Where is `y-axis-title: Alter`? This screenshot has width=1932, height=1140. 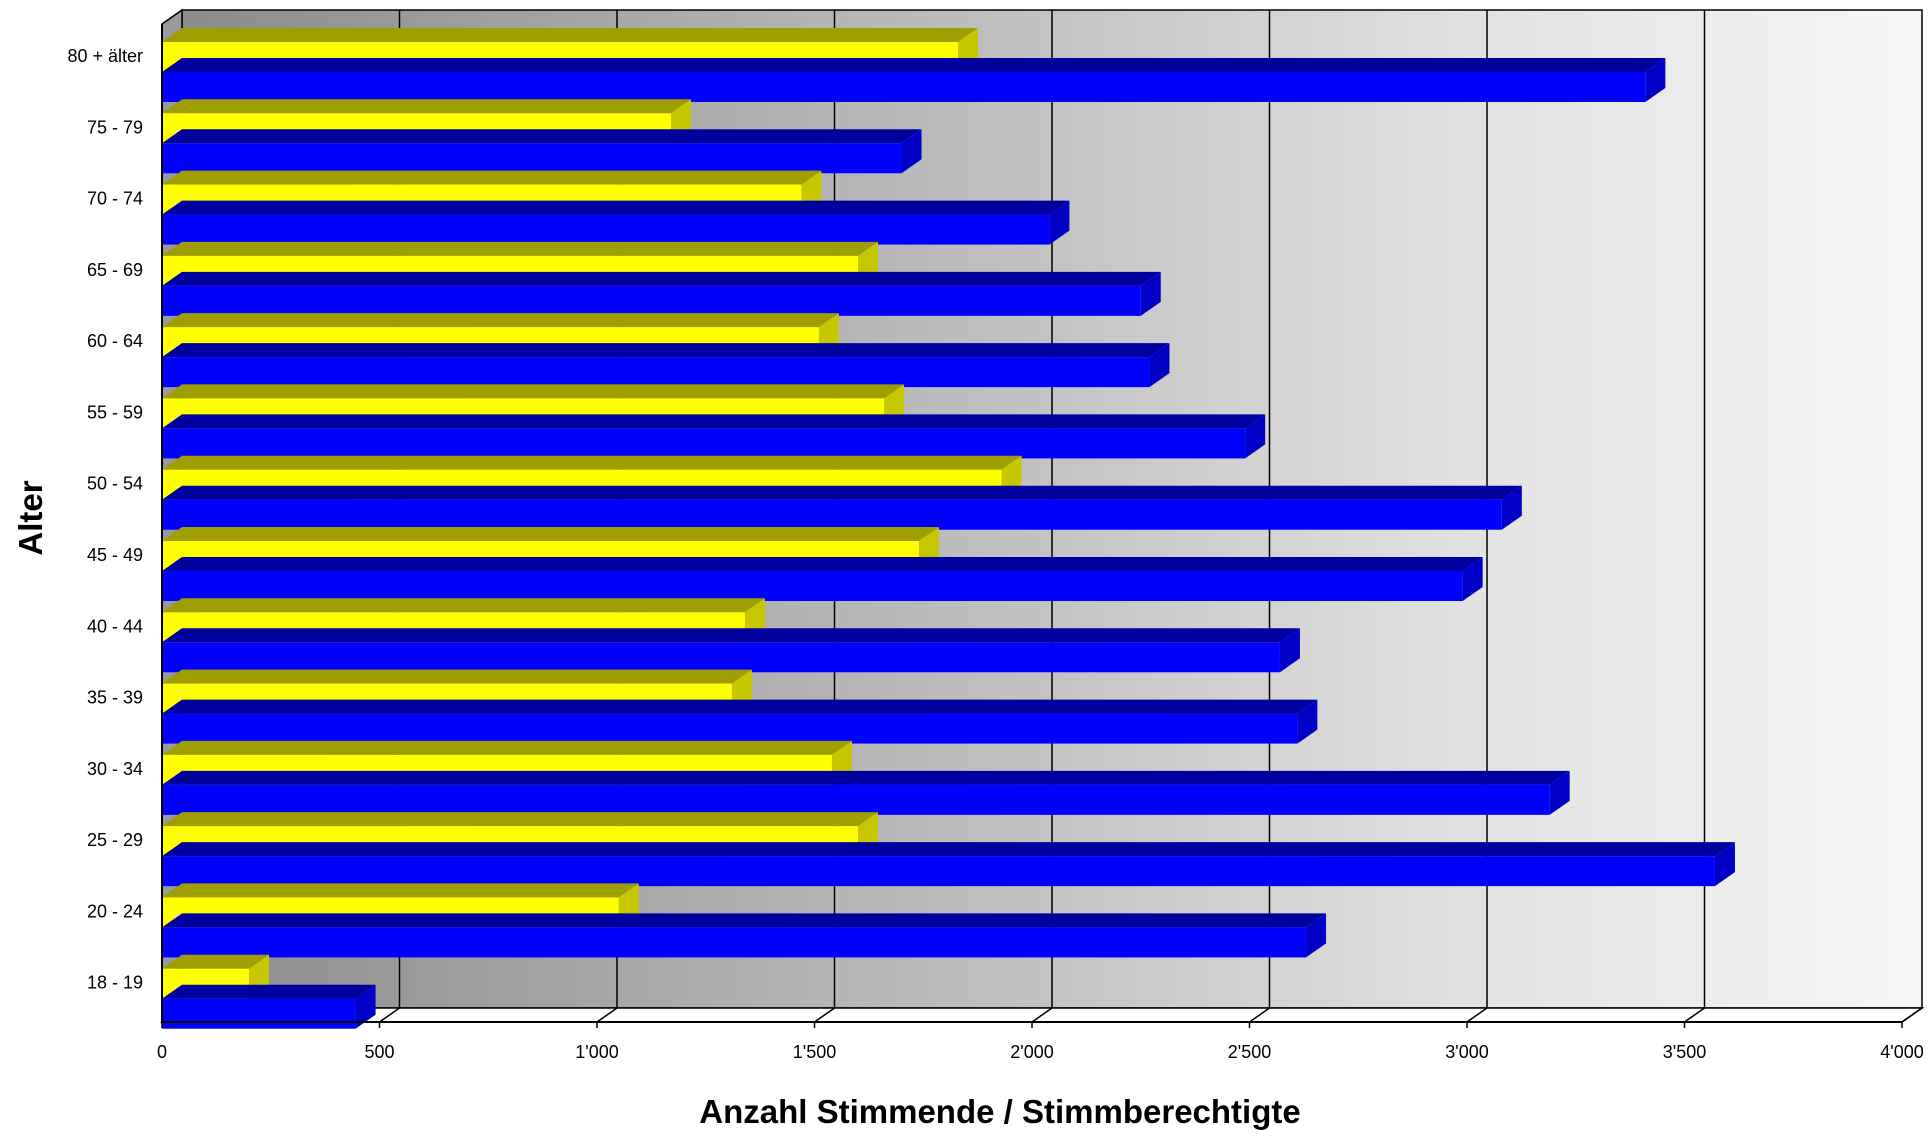
y-axis-title: Alter is located at coordinates (30, 517).